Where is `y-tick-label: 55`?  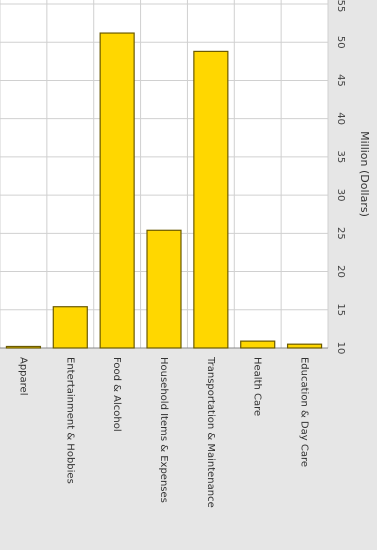
y-tick-label: 55 is located at coordinates (340, 6).